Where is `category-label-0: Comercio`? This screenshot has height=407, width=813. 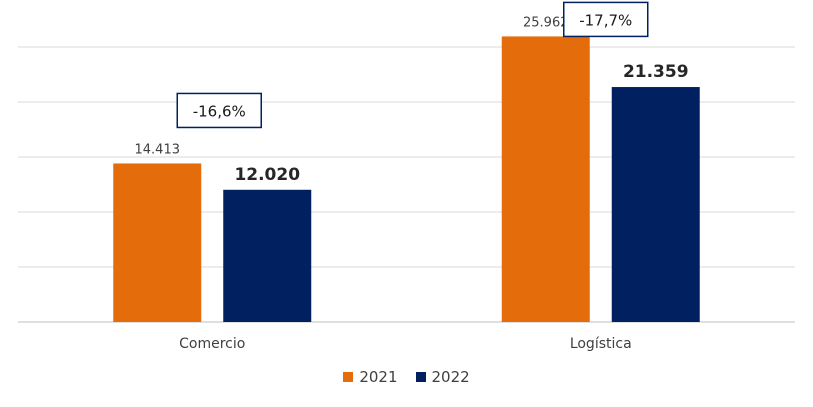 category-label-0: Comercio is located at coordinates (212, 344).